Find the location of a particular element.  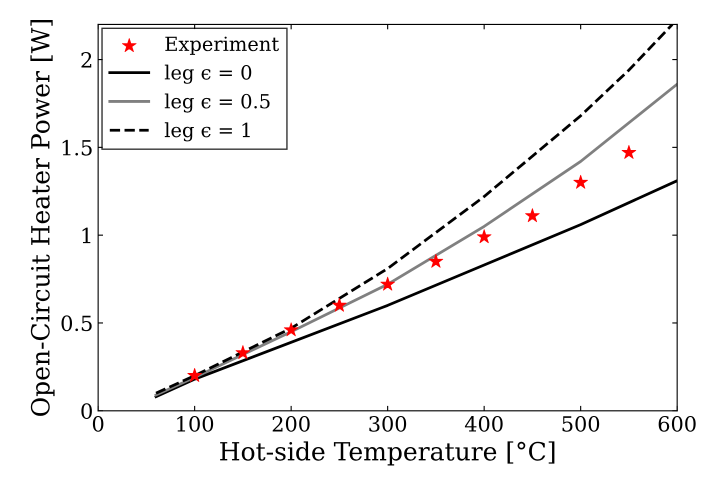

y-tick-label: 1.5 is located at coordinates (77, 148).